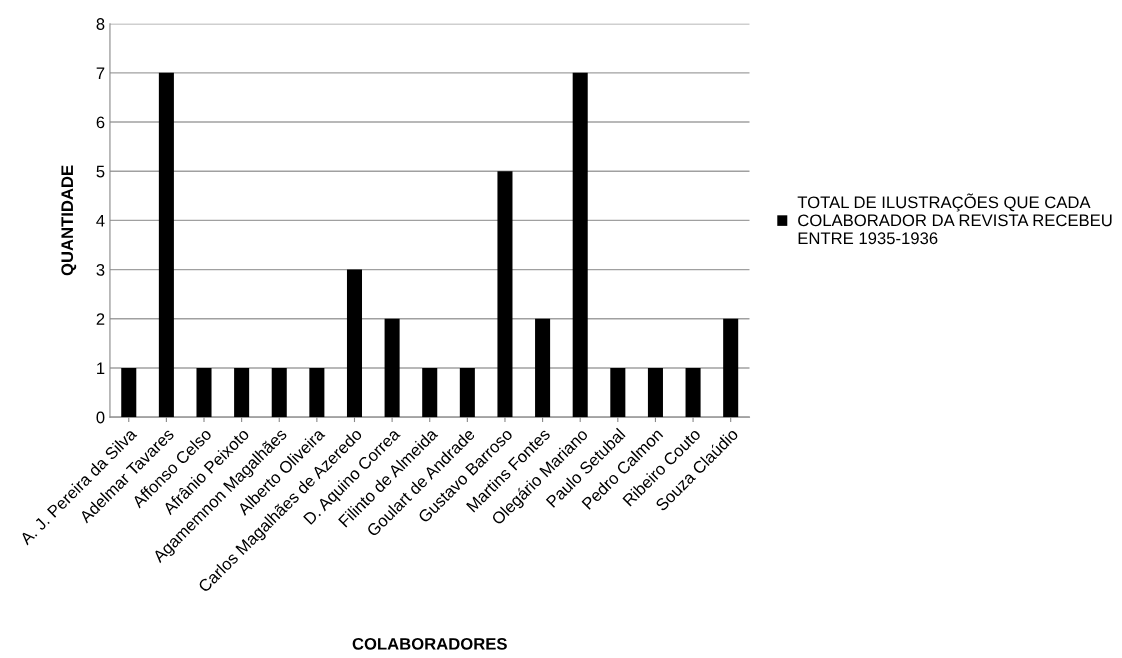 Image resolution: width=1122 pixels, height=658 pixels. I want to click on y-tick-label: 0, so click(100, 417).